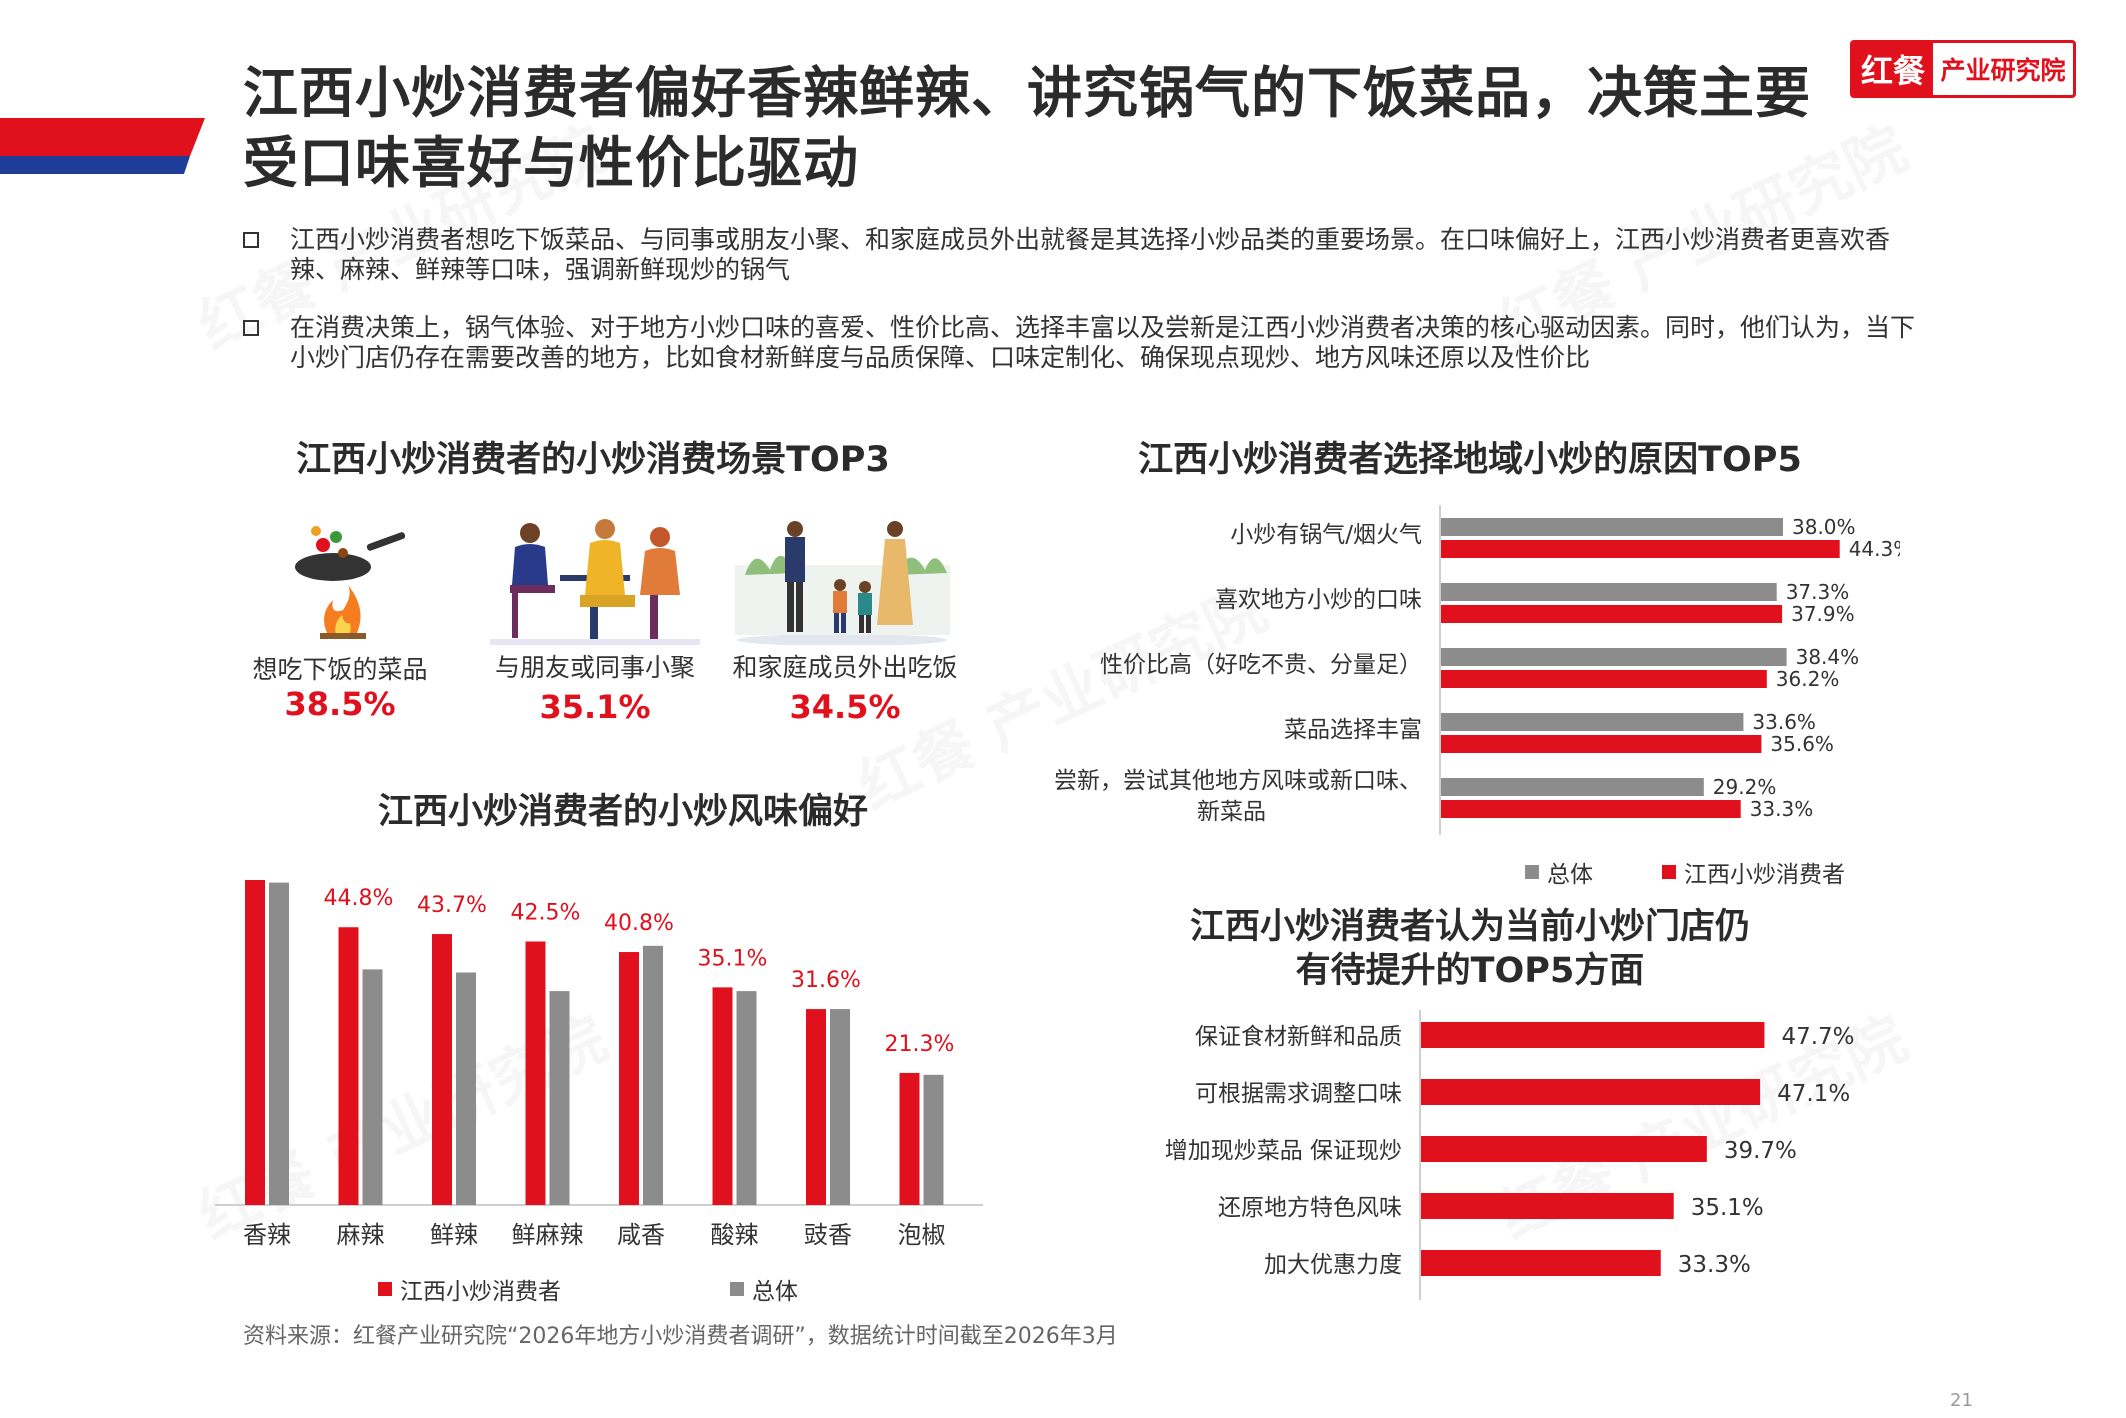 Image resolution: width=2126 pixels, height=1418 pixels. What do you see at coordinates (920, 1044) in the screenshot?
I see `data-label: 21.3%` at bounding box center [920, 1044].